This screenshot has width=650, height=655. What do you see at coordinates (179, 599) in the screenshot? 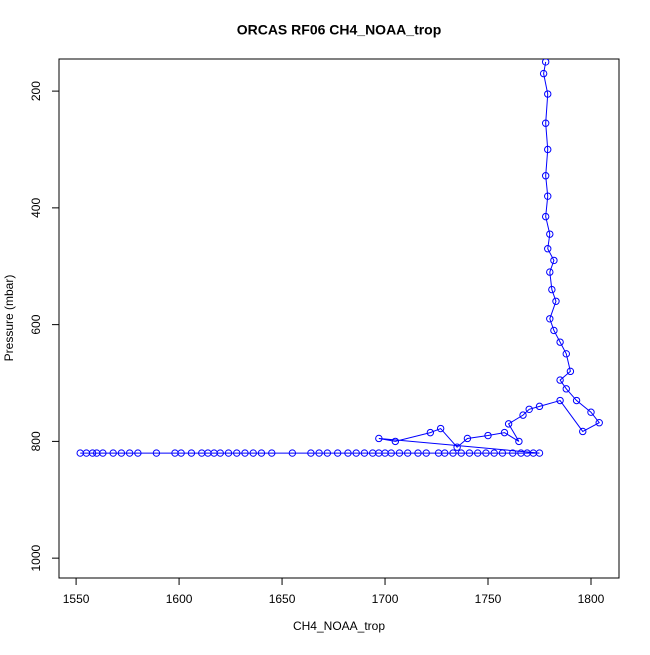
I see `x-tick-label: 1600` at bounding box center [179, 599].